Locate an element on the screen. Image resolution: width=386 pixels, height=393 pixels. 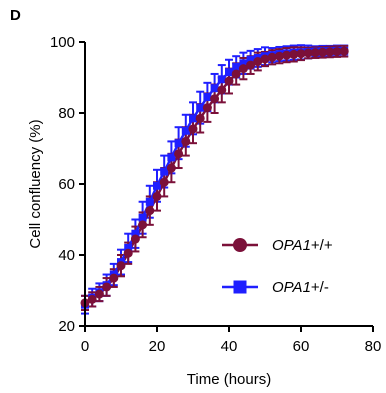
y-tick-label: 60 is located at coordinates (66, 184).